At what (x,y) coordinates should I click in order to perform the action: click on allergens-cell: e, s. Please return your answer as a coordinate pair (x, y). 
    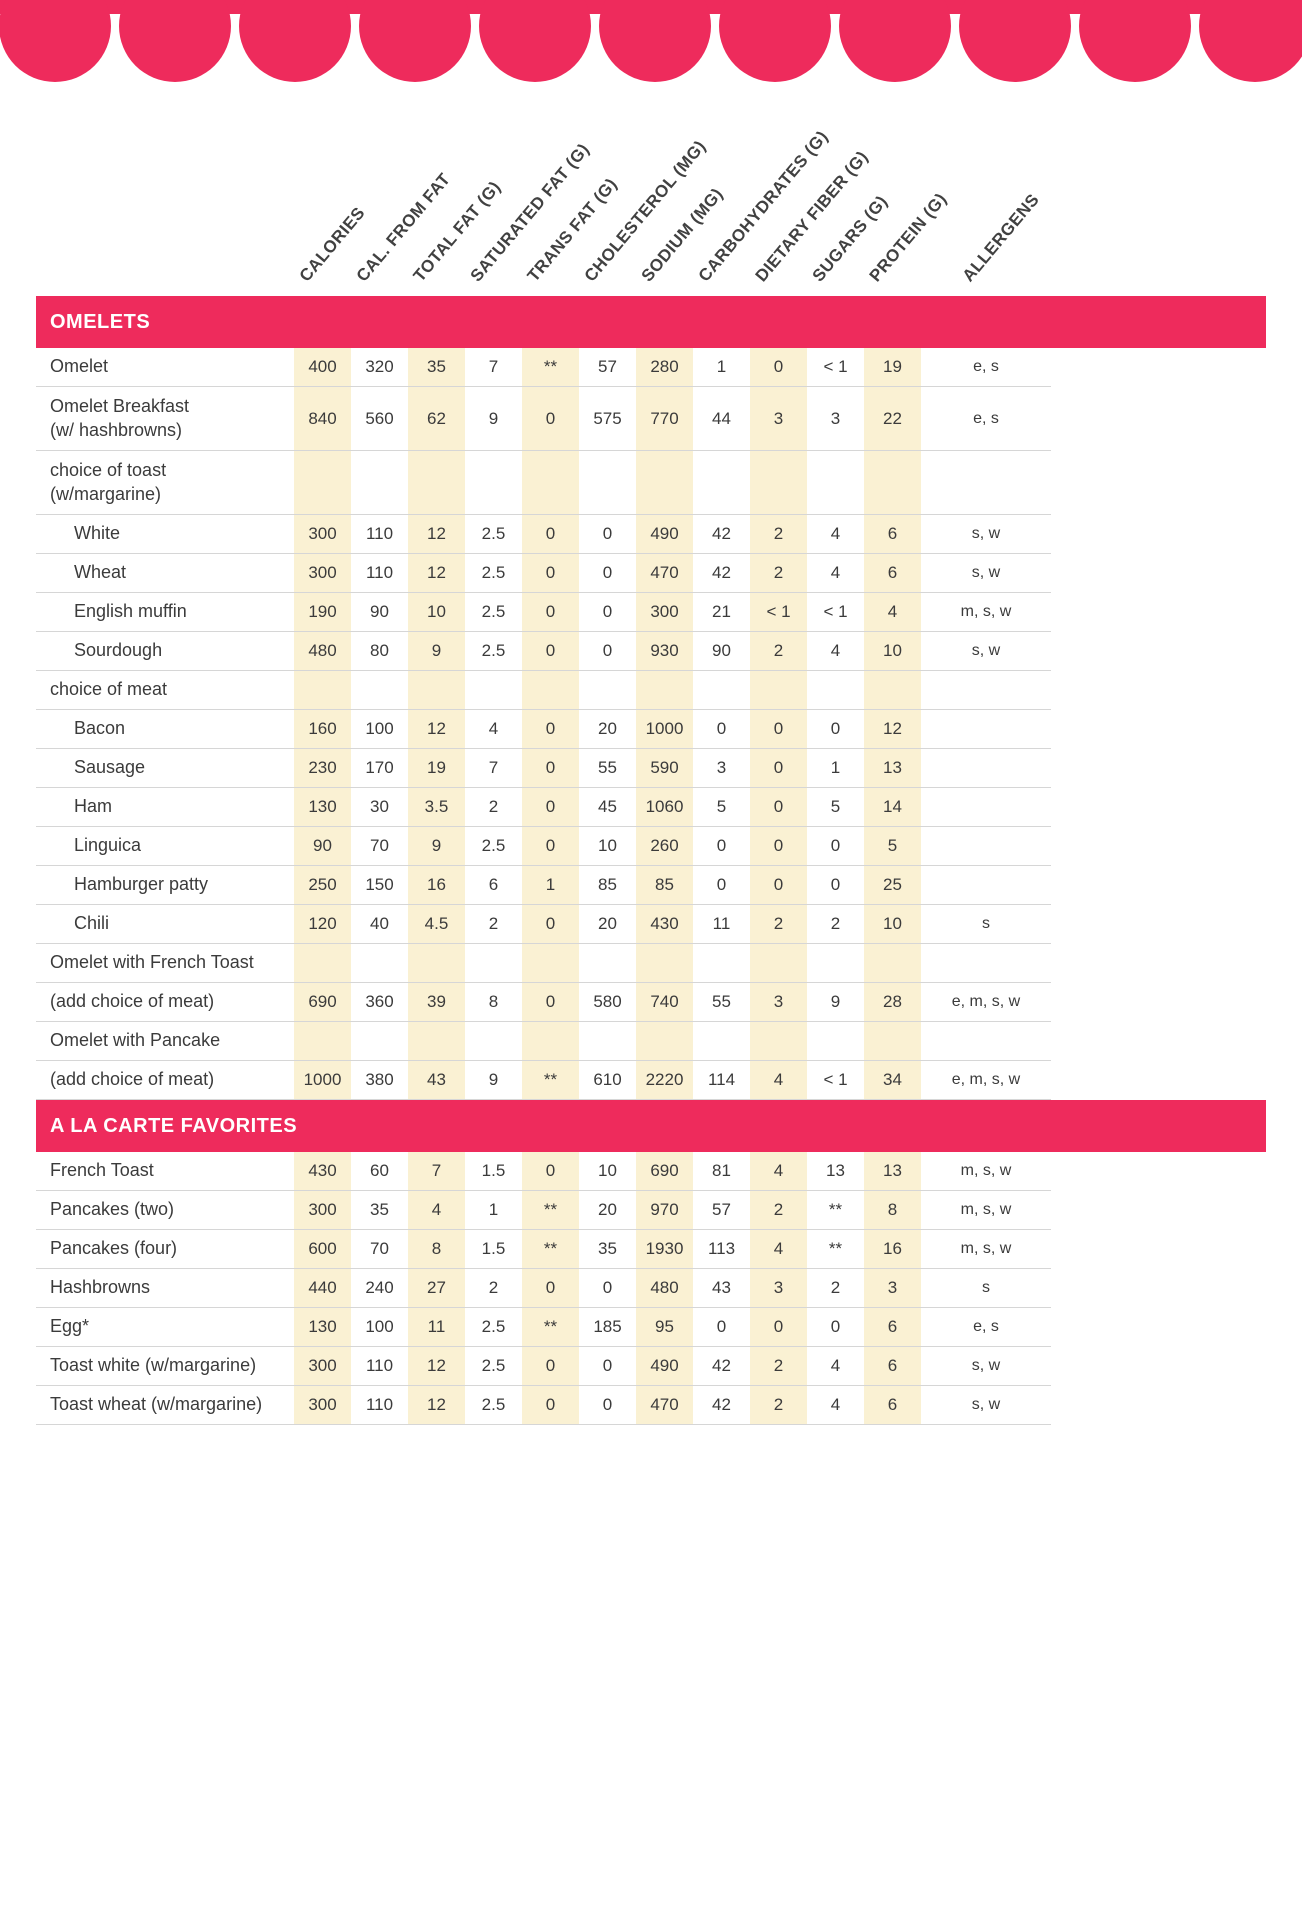
    Looking at the image, I should click on (986, 1326).